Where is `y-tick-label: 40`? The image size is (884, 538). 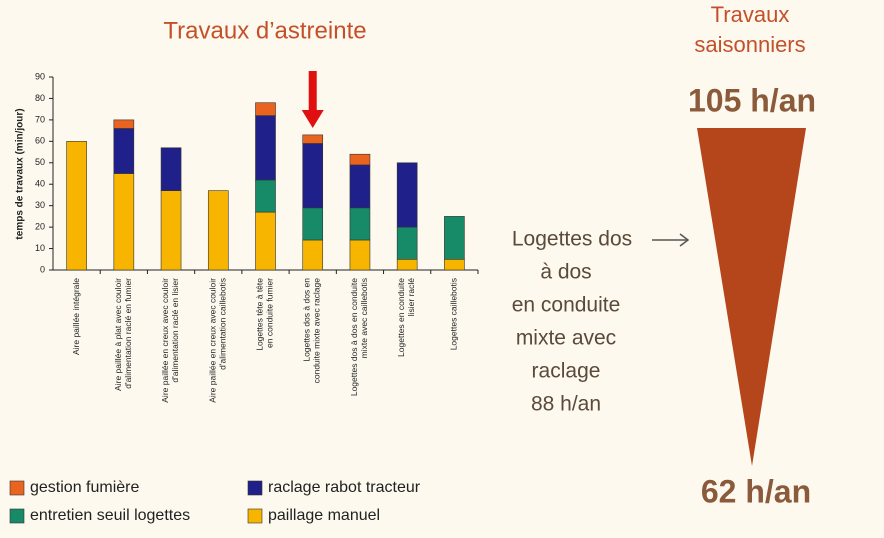
y-tick-label: 40 is located at coordinates (40, 184).